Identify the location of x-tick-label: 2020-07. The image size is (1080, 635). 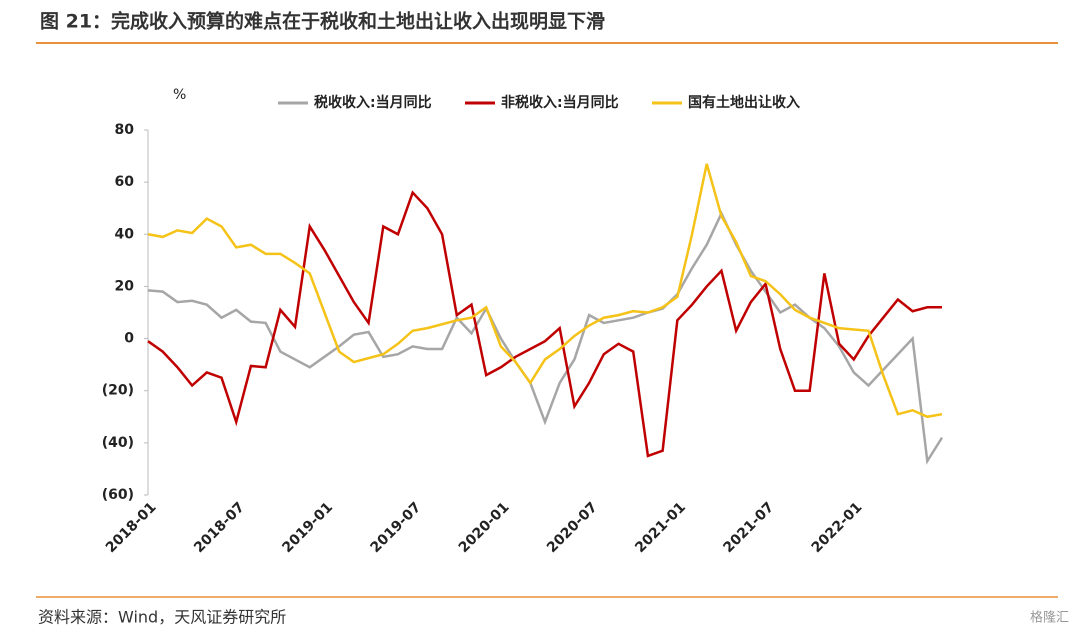
(572, 527).